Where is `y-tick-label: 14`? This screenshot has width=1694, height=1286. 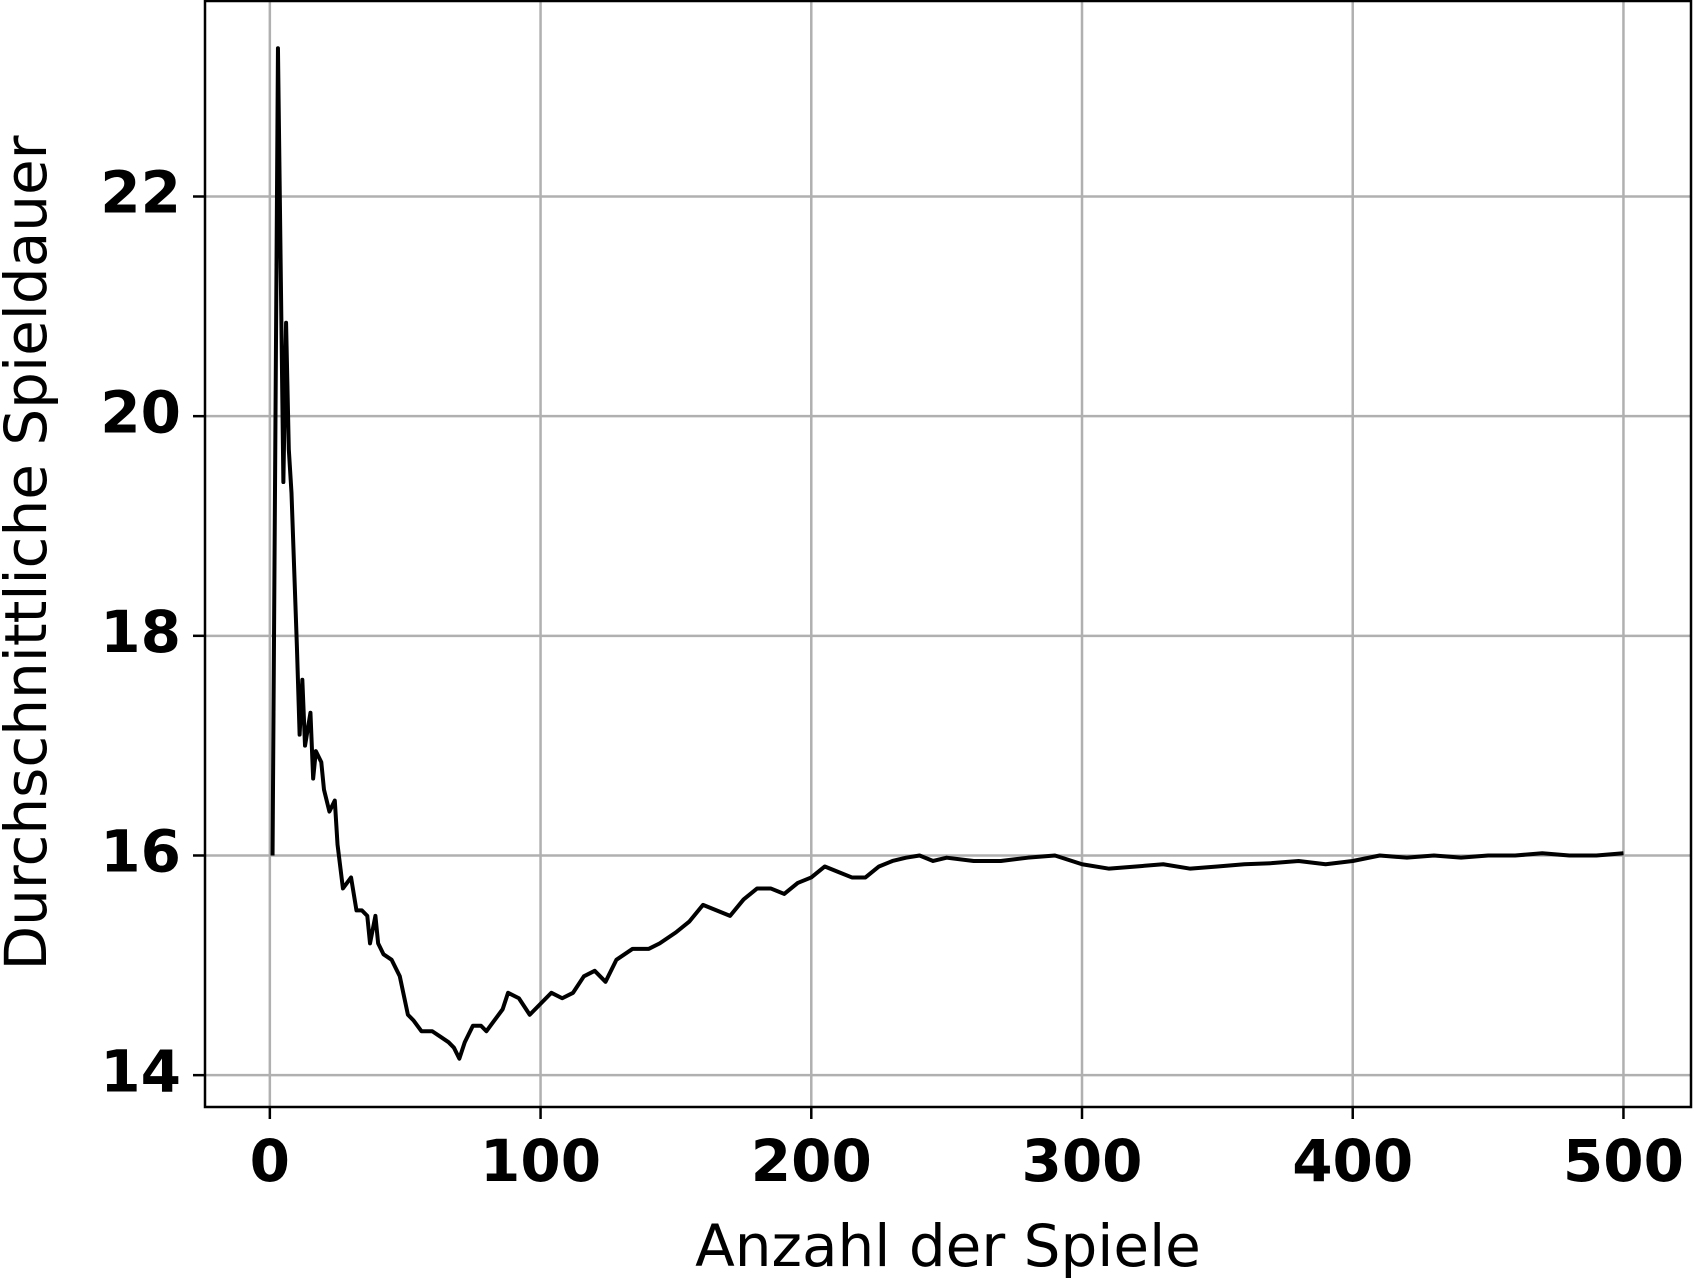
y-tick-label: 14 is located at coordinates (140, 1071).